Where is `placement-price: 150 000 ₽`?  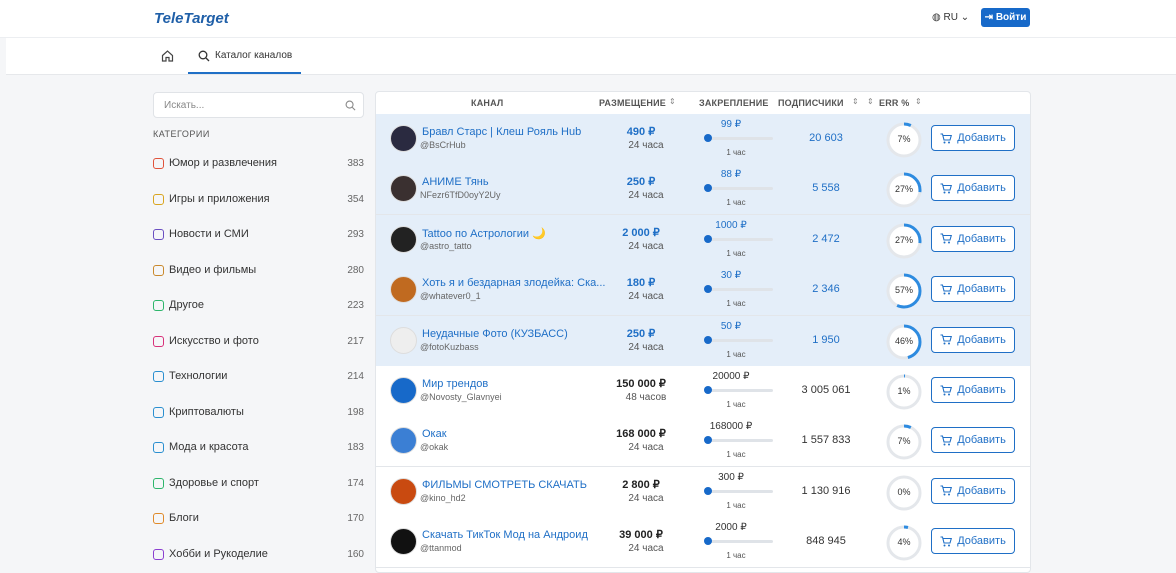 placement-price: 150 000 ₽ is located at coordinates (641, 384).